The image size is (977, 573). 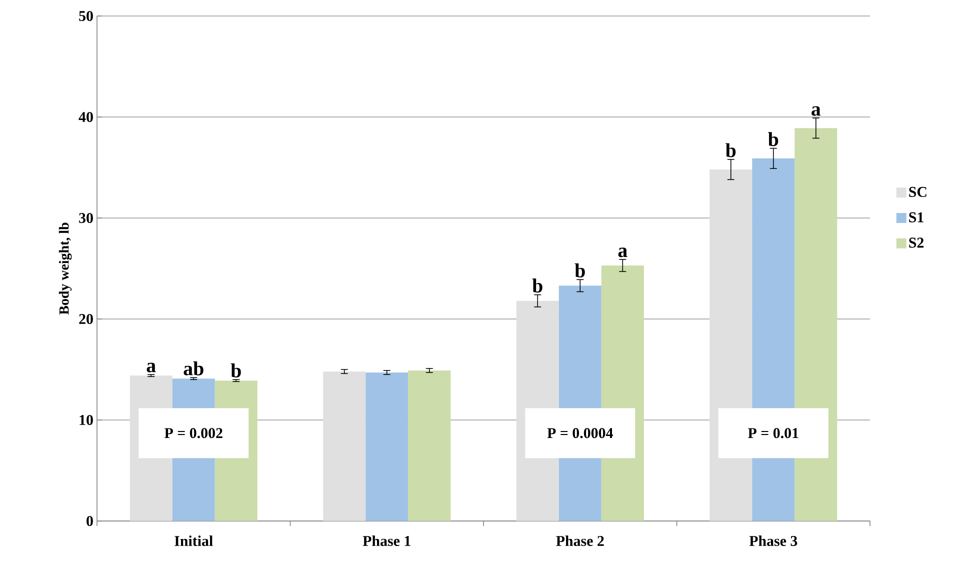 What do you see at coordinates (916, 217) in the screenshot?
I see `legend-label: S1` at bounding box center [916, 217].